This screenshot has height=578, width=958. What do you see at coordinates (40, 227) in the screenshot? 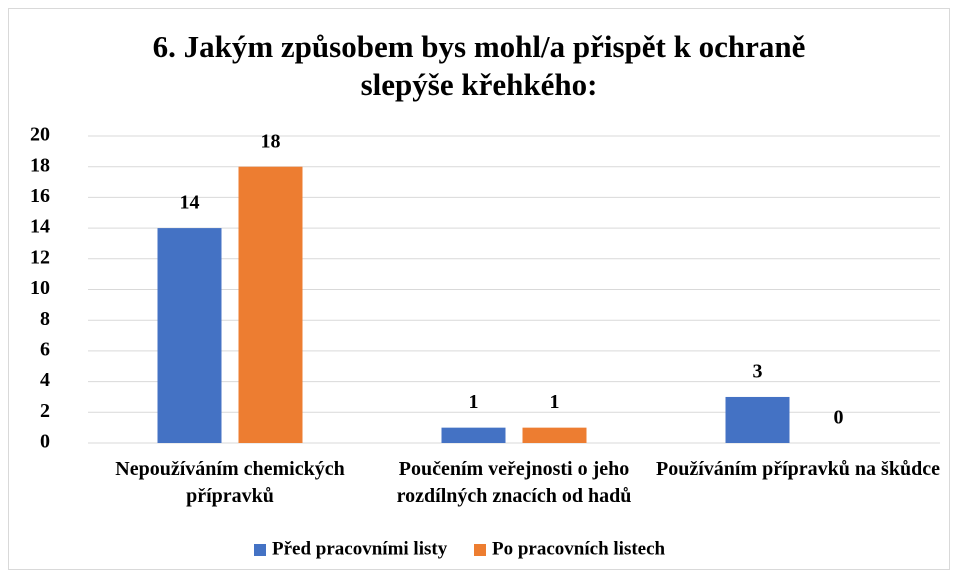
I see `y-tick-label: 14` at bounding box center [40, 227].